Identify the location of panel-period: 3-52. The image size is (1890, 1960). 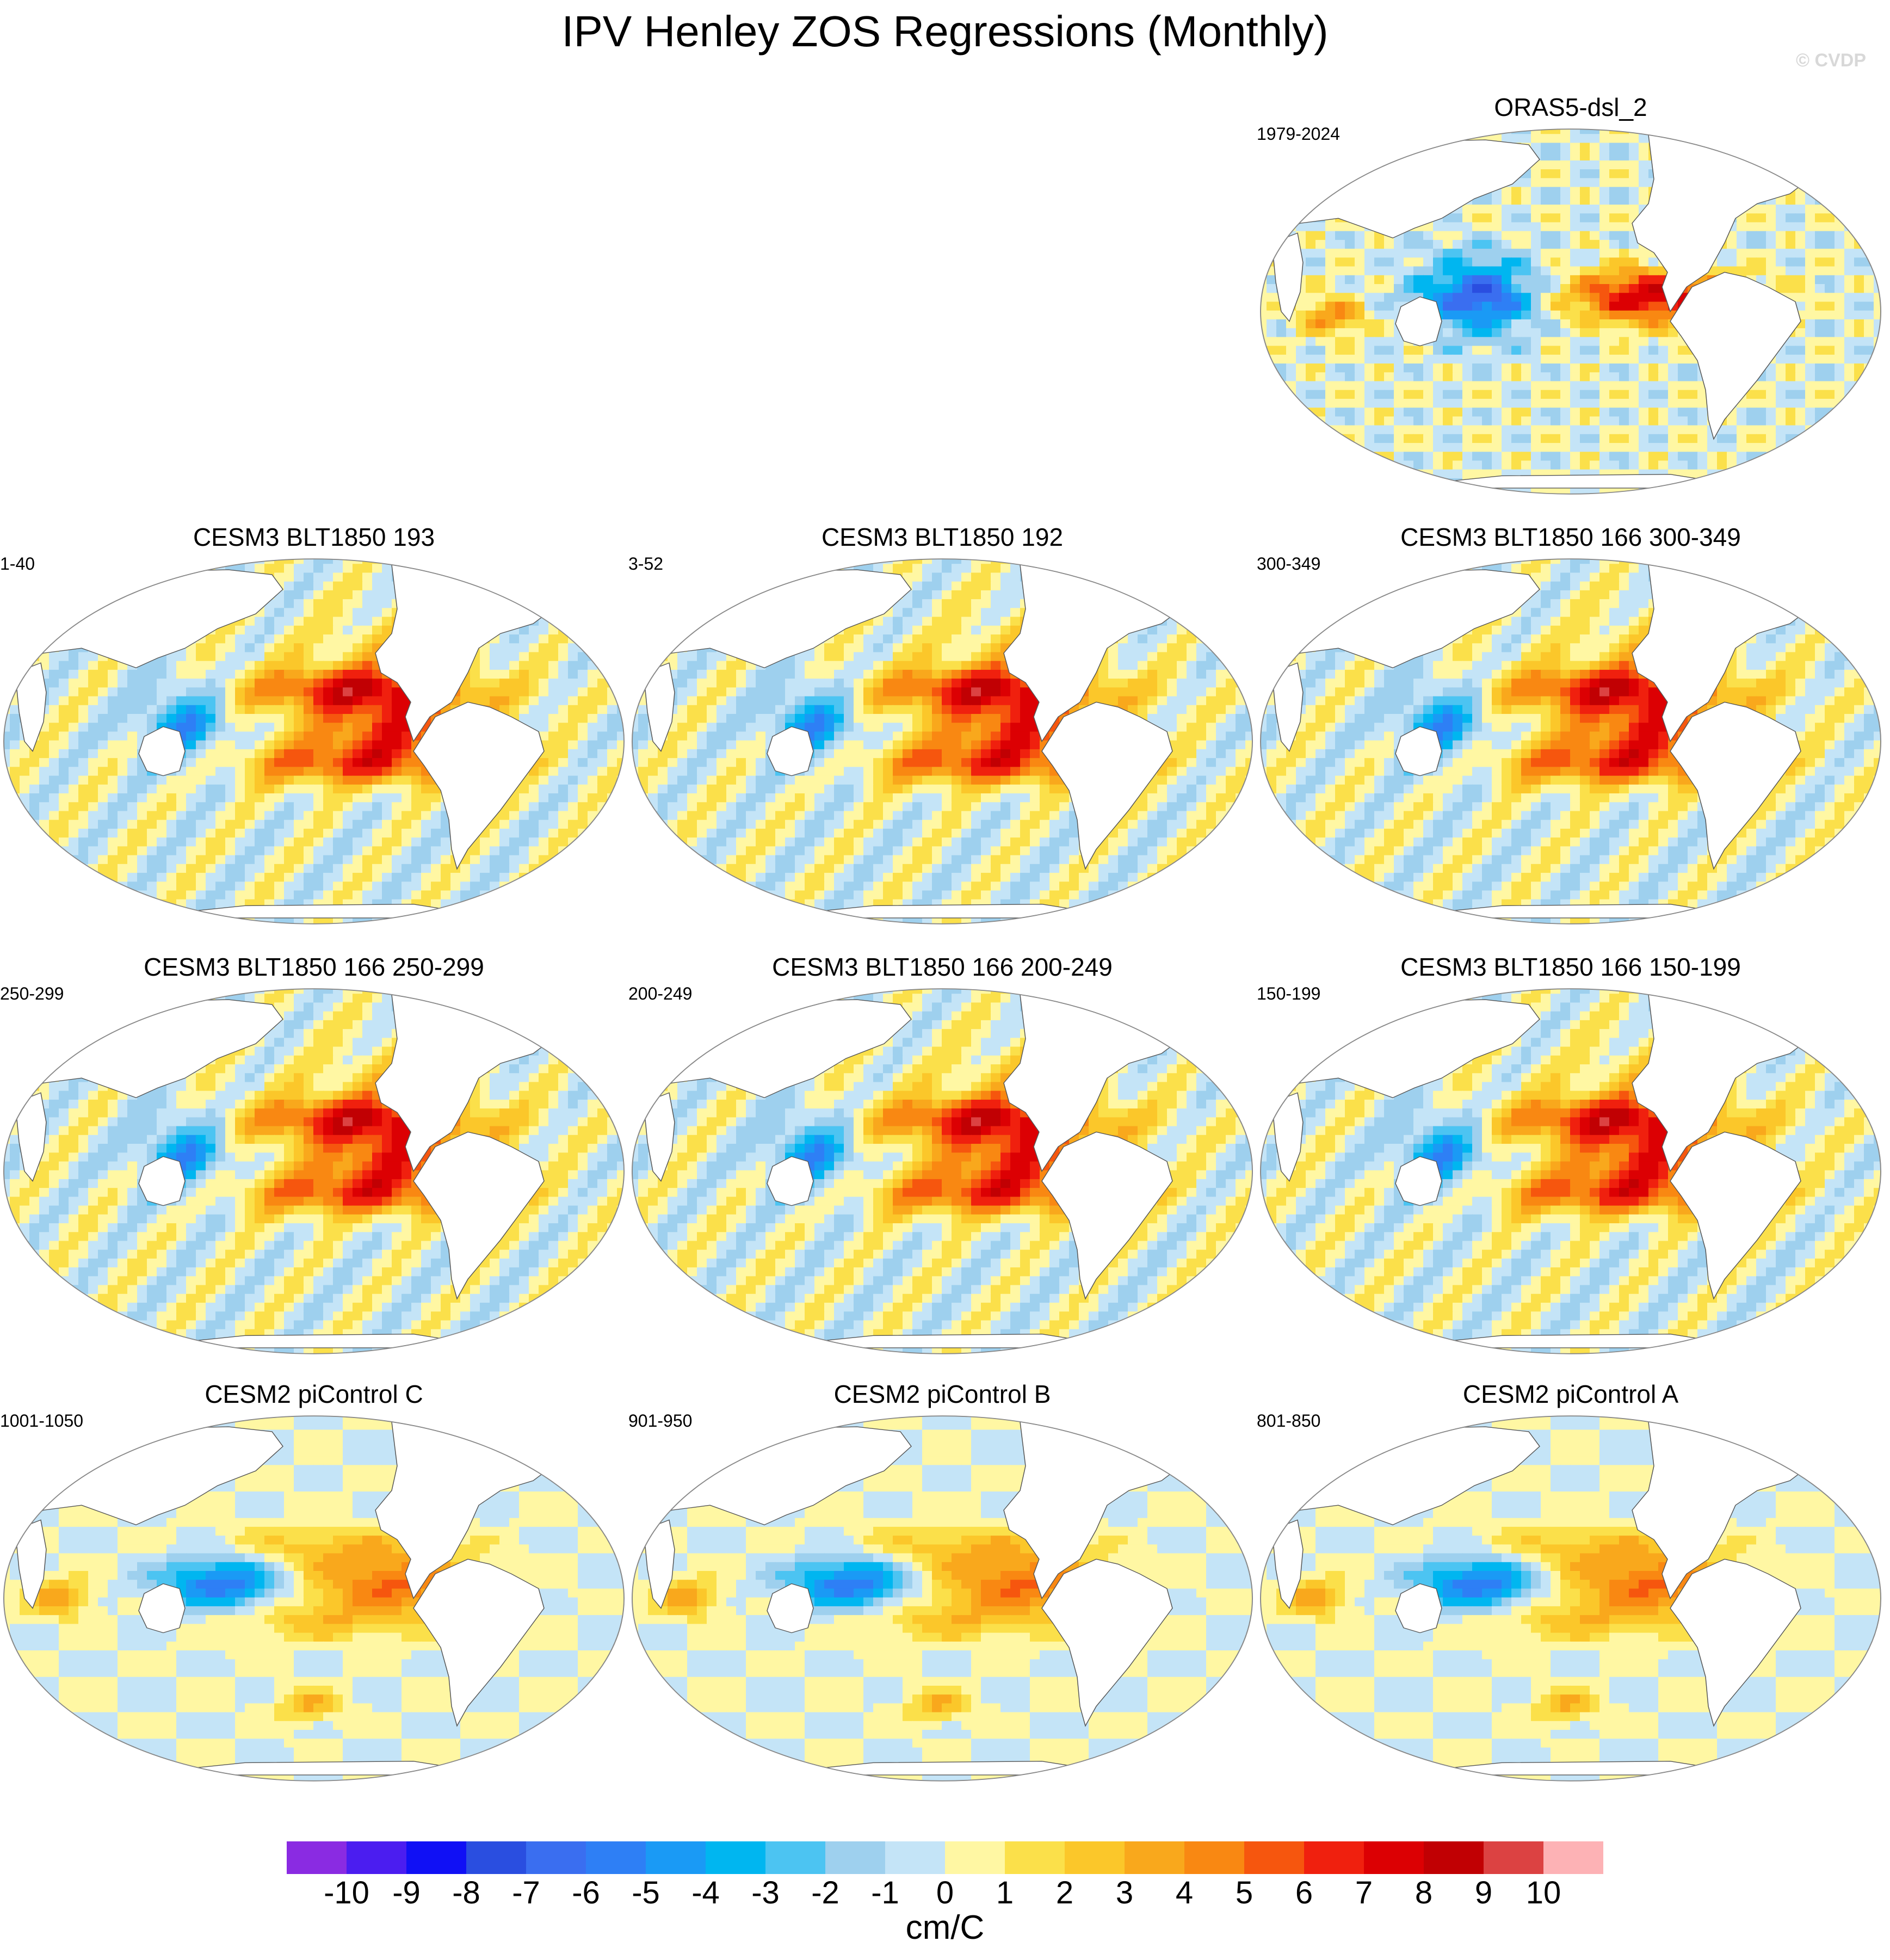
(645, 564).